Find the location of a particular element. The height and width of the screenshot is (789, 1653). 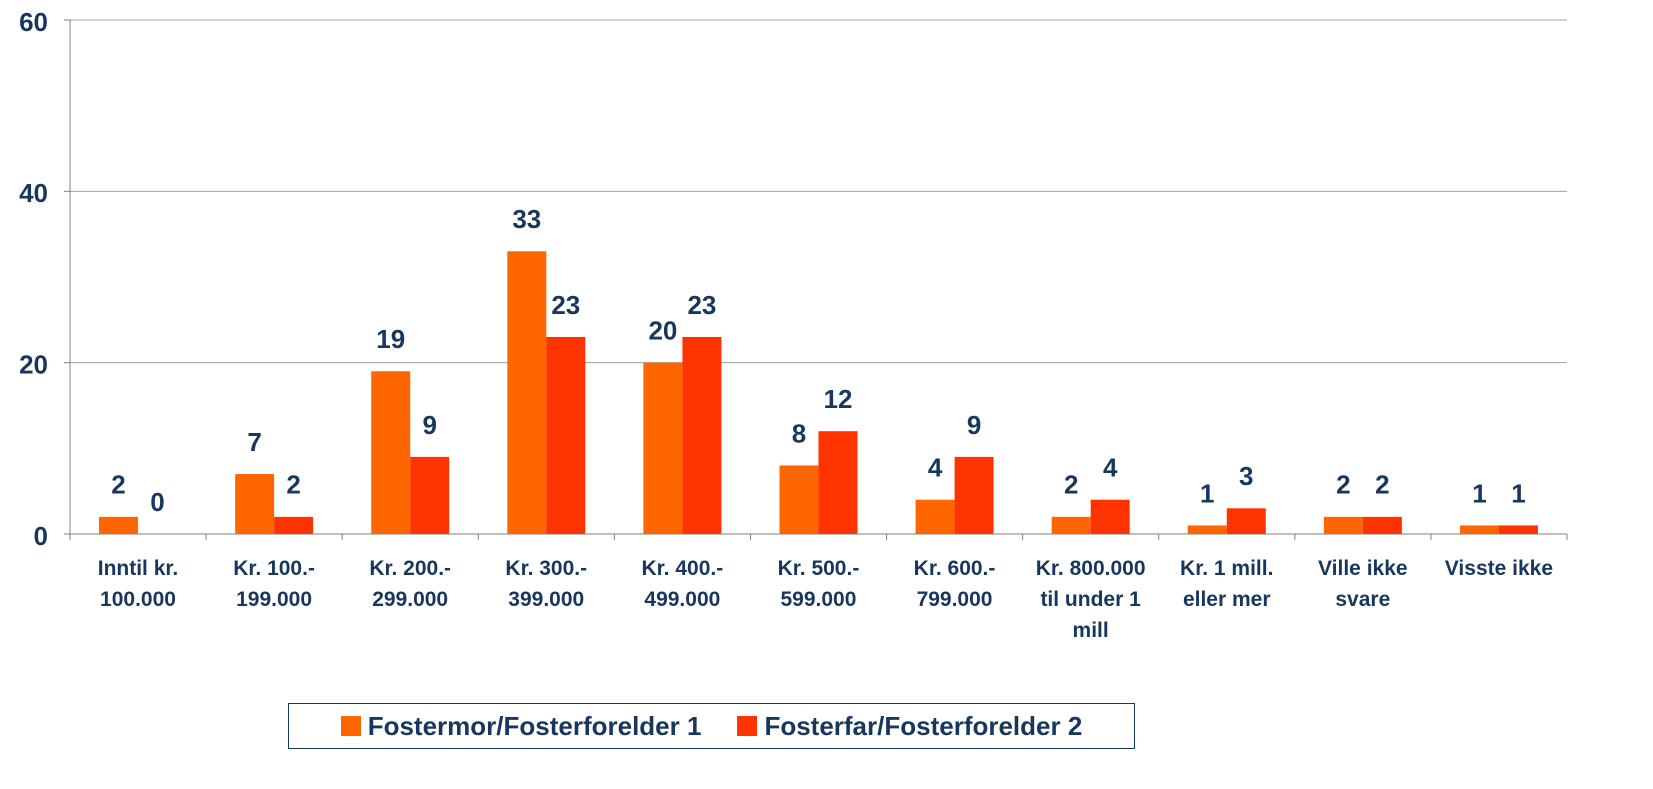

y-tick-label: 40 is located at coordinates (33, 193).